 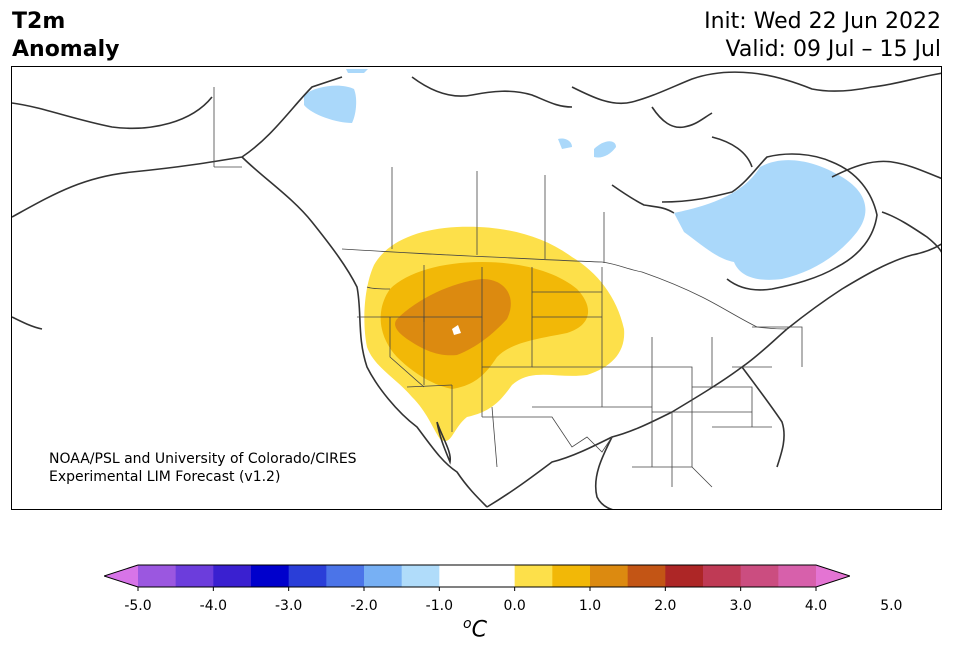 I want to click on colorbar-unit: oC, so click(x=475, y=629).